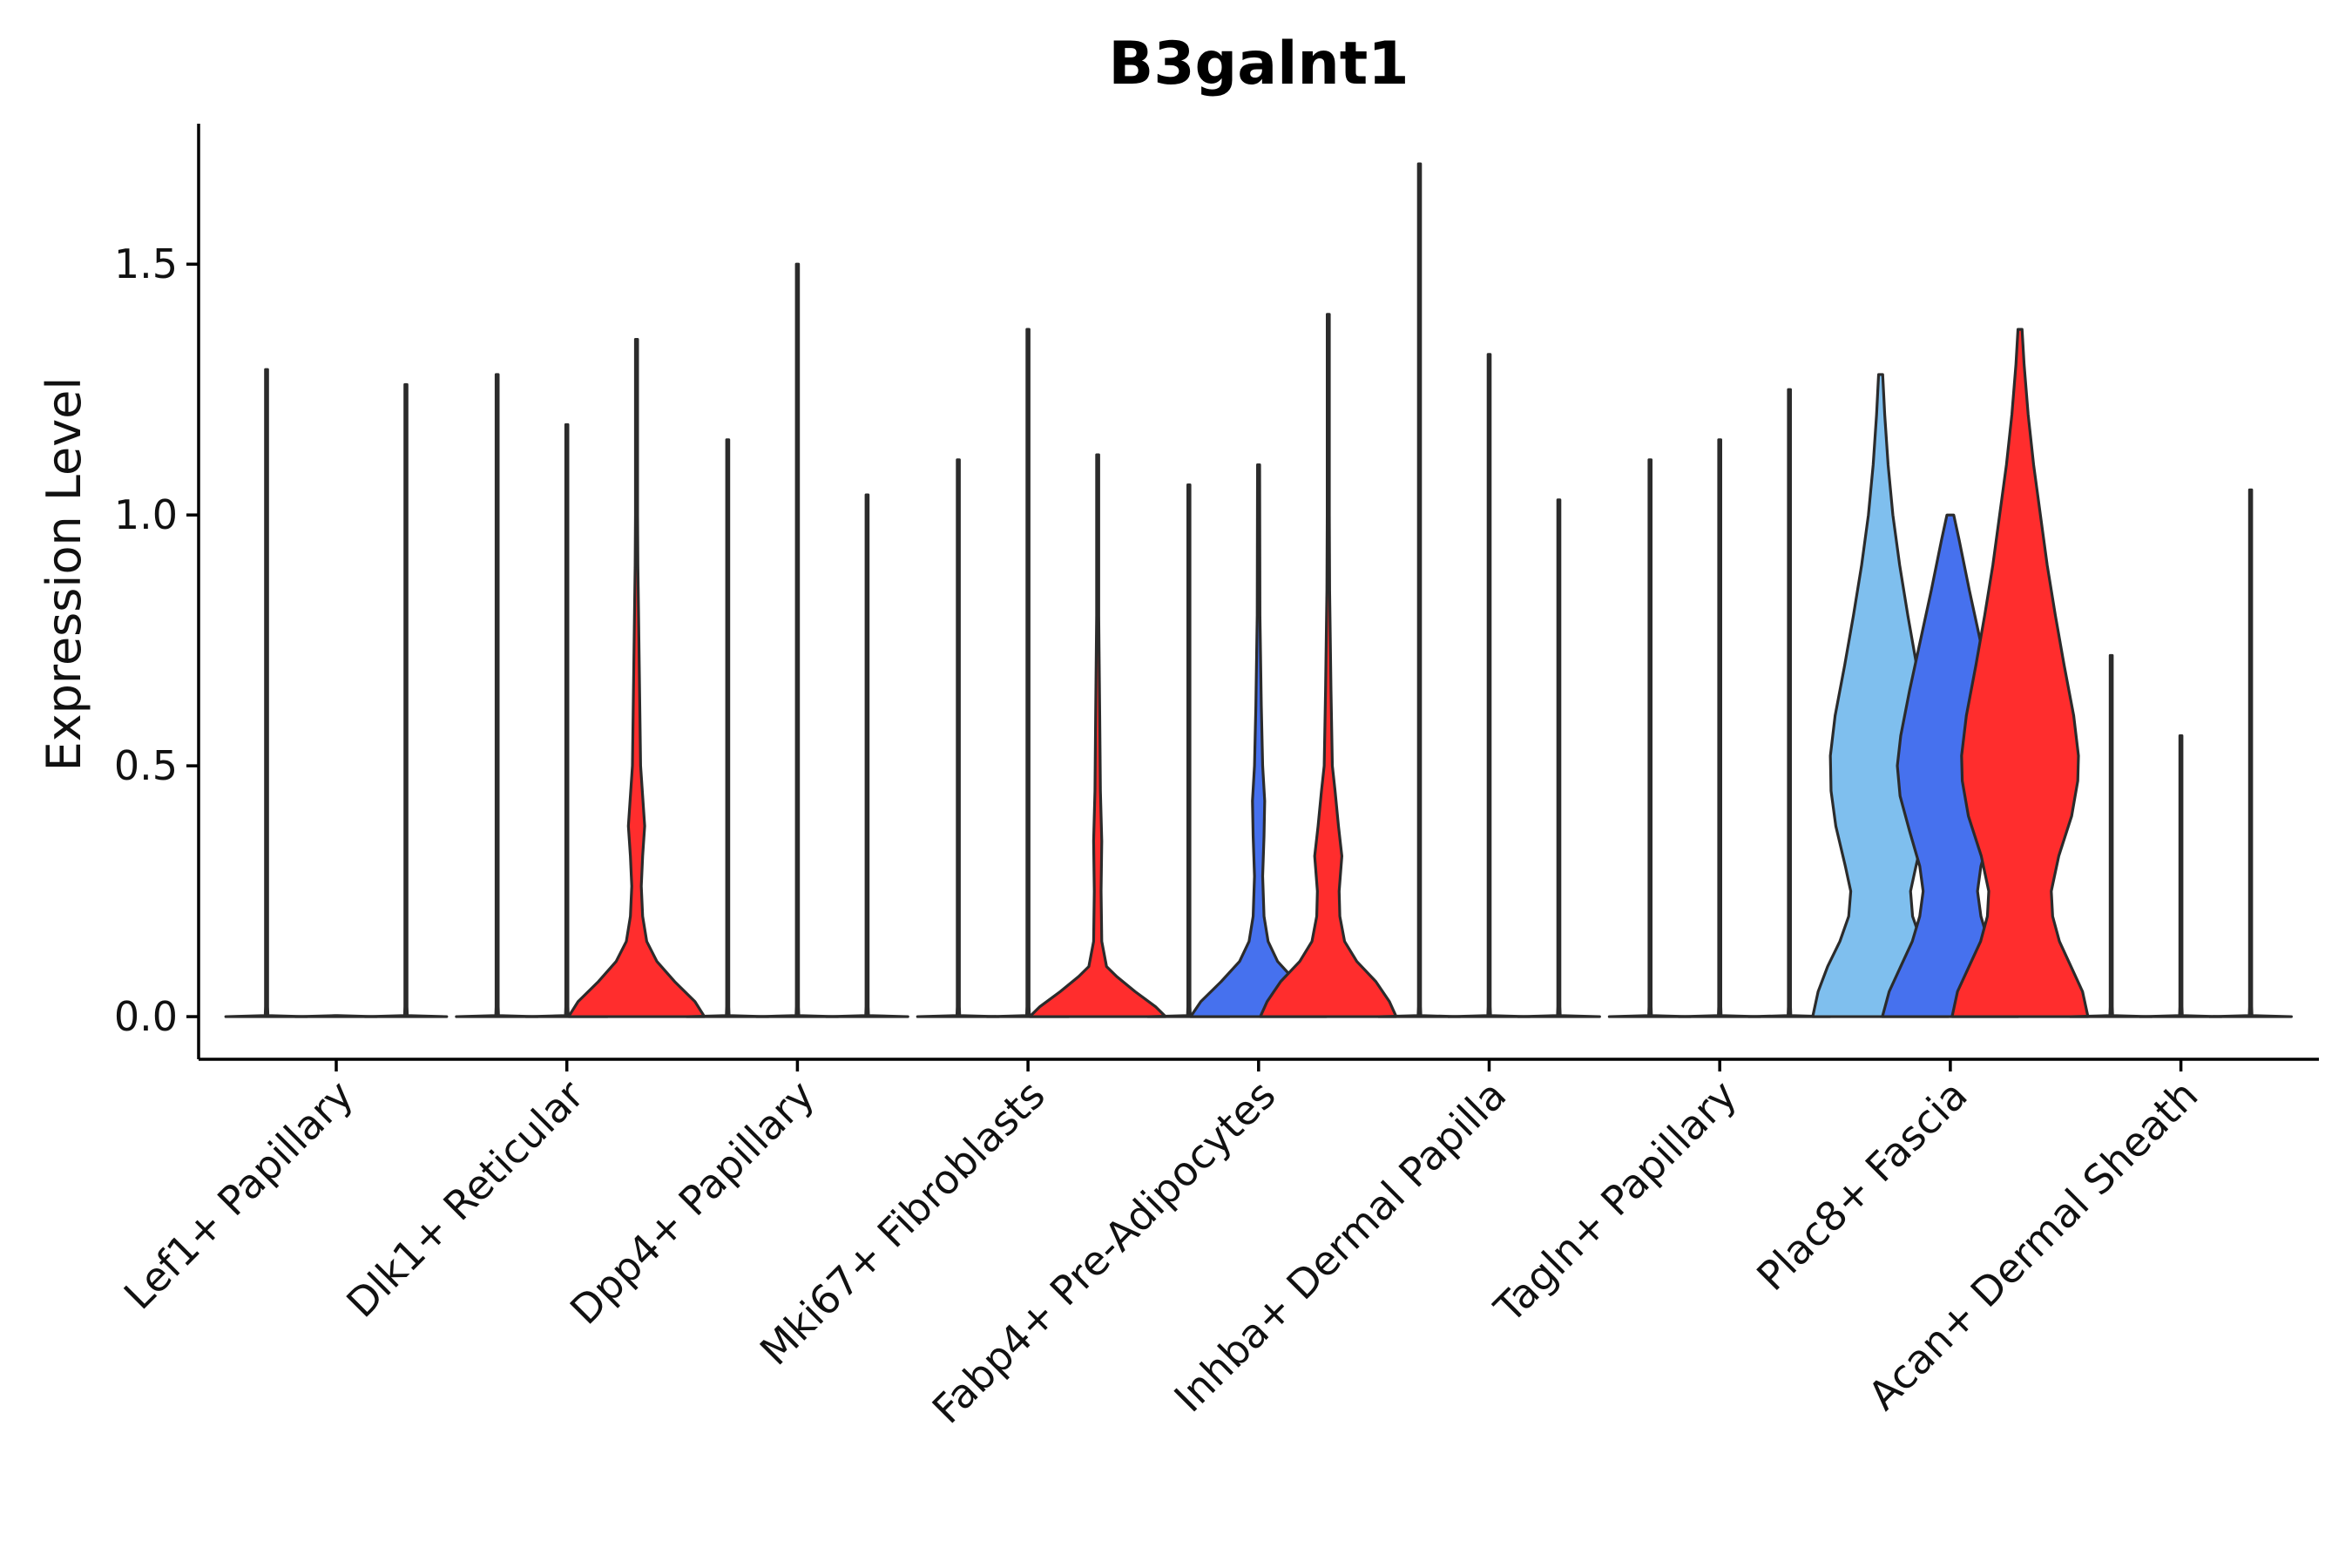 The image size is (2352, 1568). What do you see at coordinates (146, 514) in the screenshot?
I see `y-tick-label: 1.0` at bounding box center [146, 514].